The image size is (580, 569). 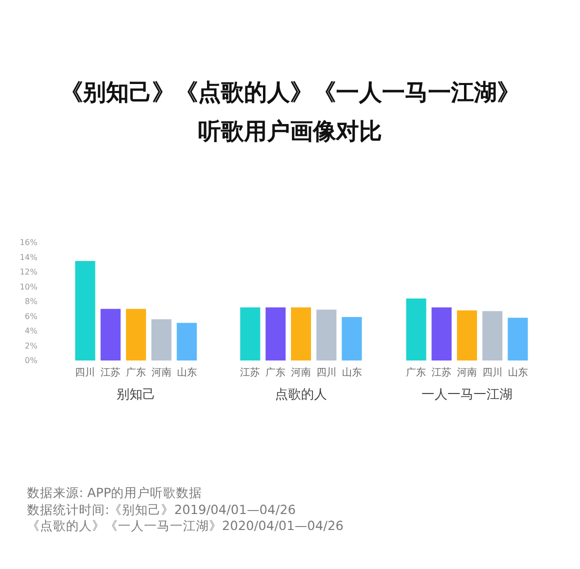 I want to click on text: 《点歌的人》《一人一马一江湖》2020/04/01—04/26, so click(x=185, y=525).